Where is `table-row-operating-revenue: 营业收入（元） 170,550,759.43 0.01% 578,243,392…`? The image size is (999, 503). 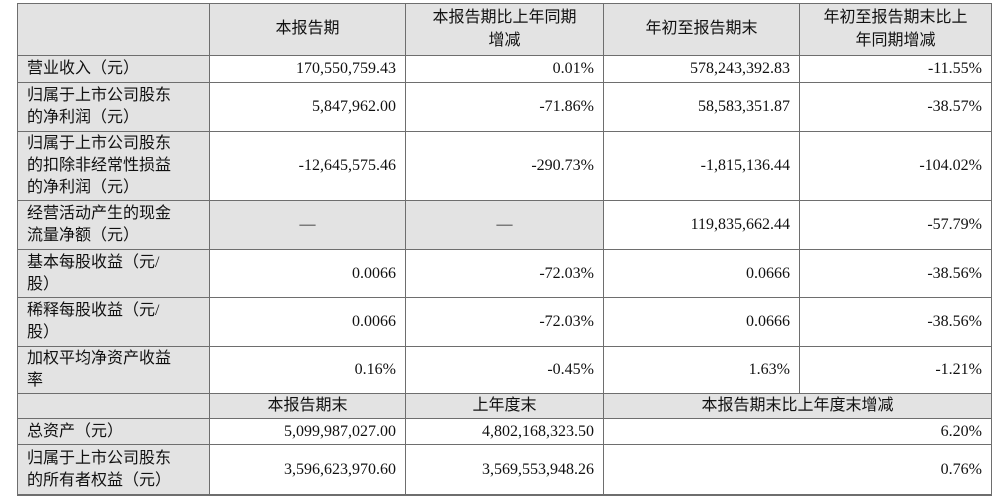
table-row-operating-revenue: 营业收入（元） 170,550,759.43 0.01% 578,243,392… is located at coordinates (504, 69).